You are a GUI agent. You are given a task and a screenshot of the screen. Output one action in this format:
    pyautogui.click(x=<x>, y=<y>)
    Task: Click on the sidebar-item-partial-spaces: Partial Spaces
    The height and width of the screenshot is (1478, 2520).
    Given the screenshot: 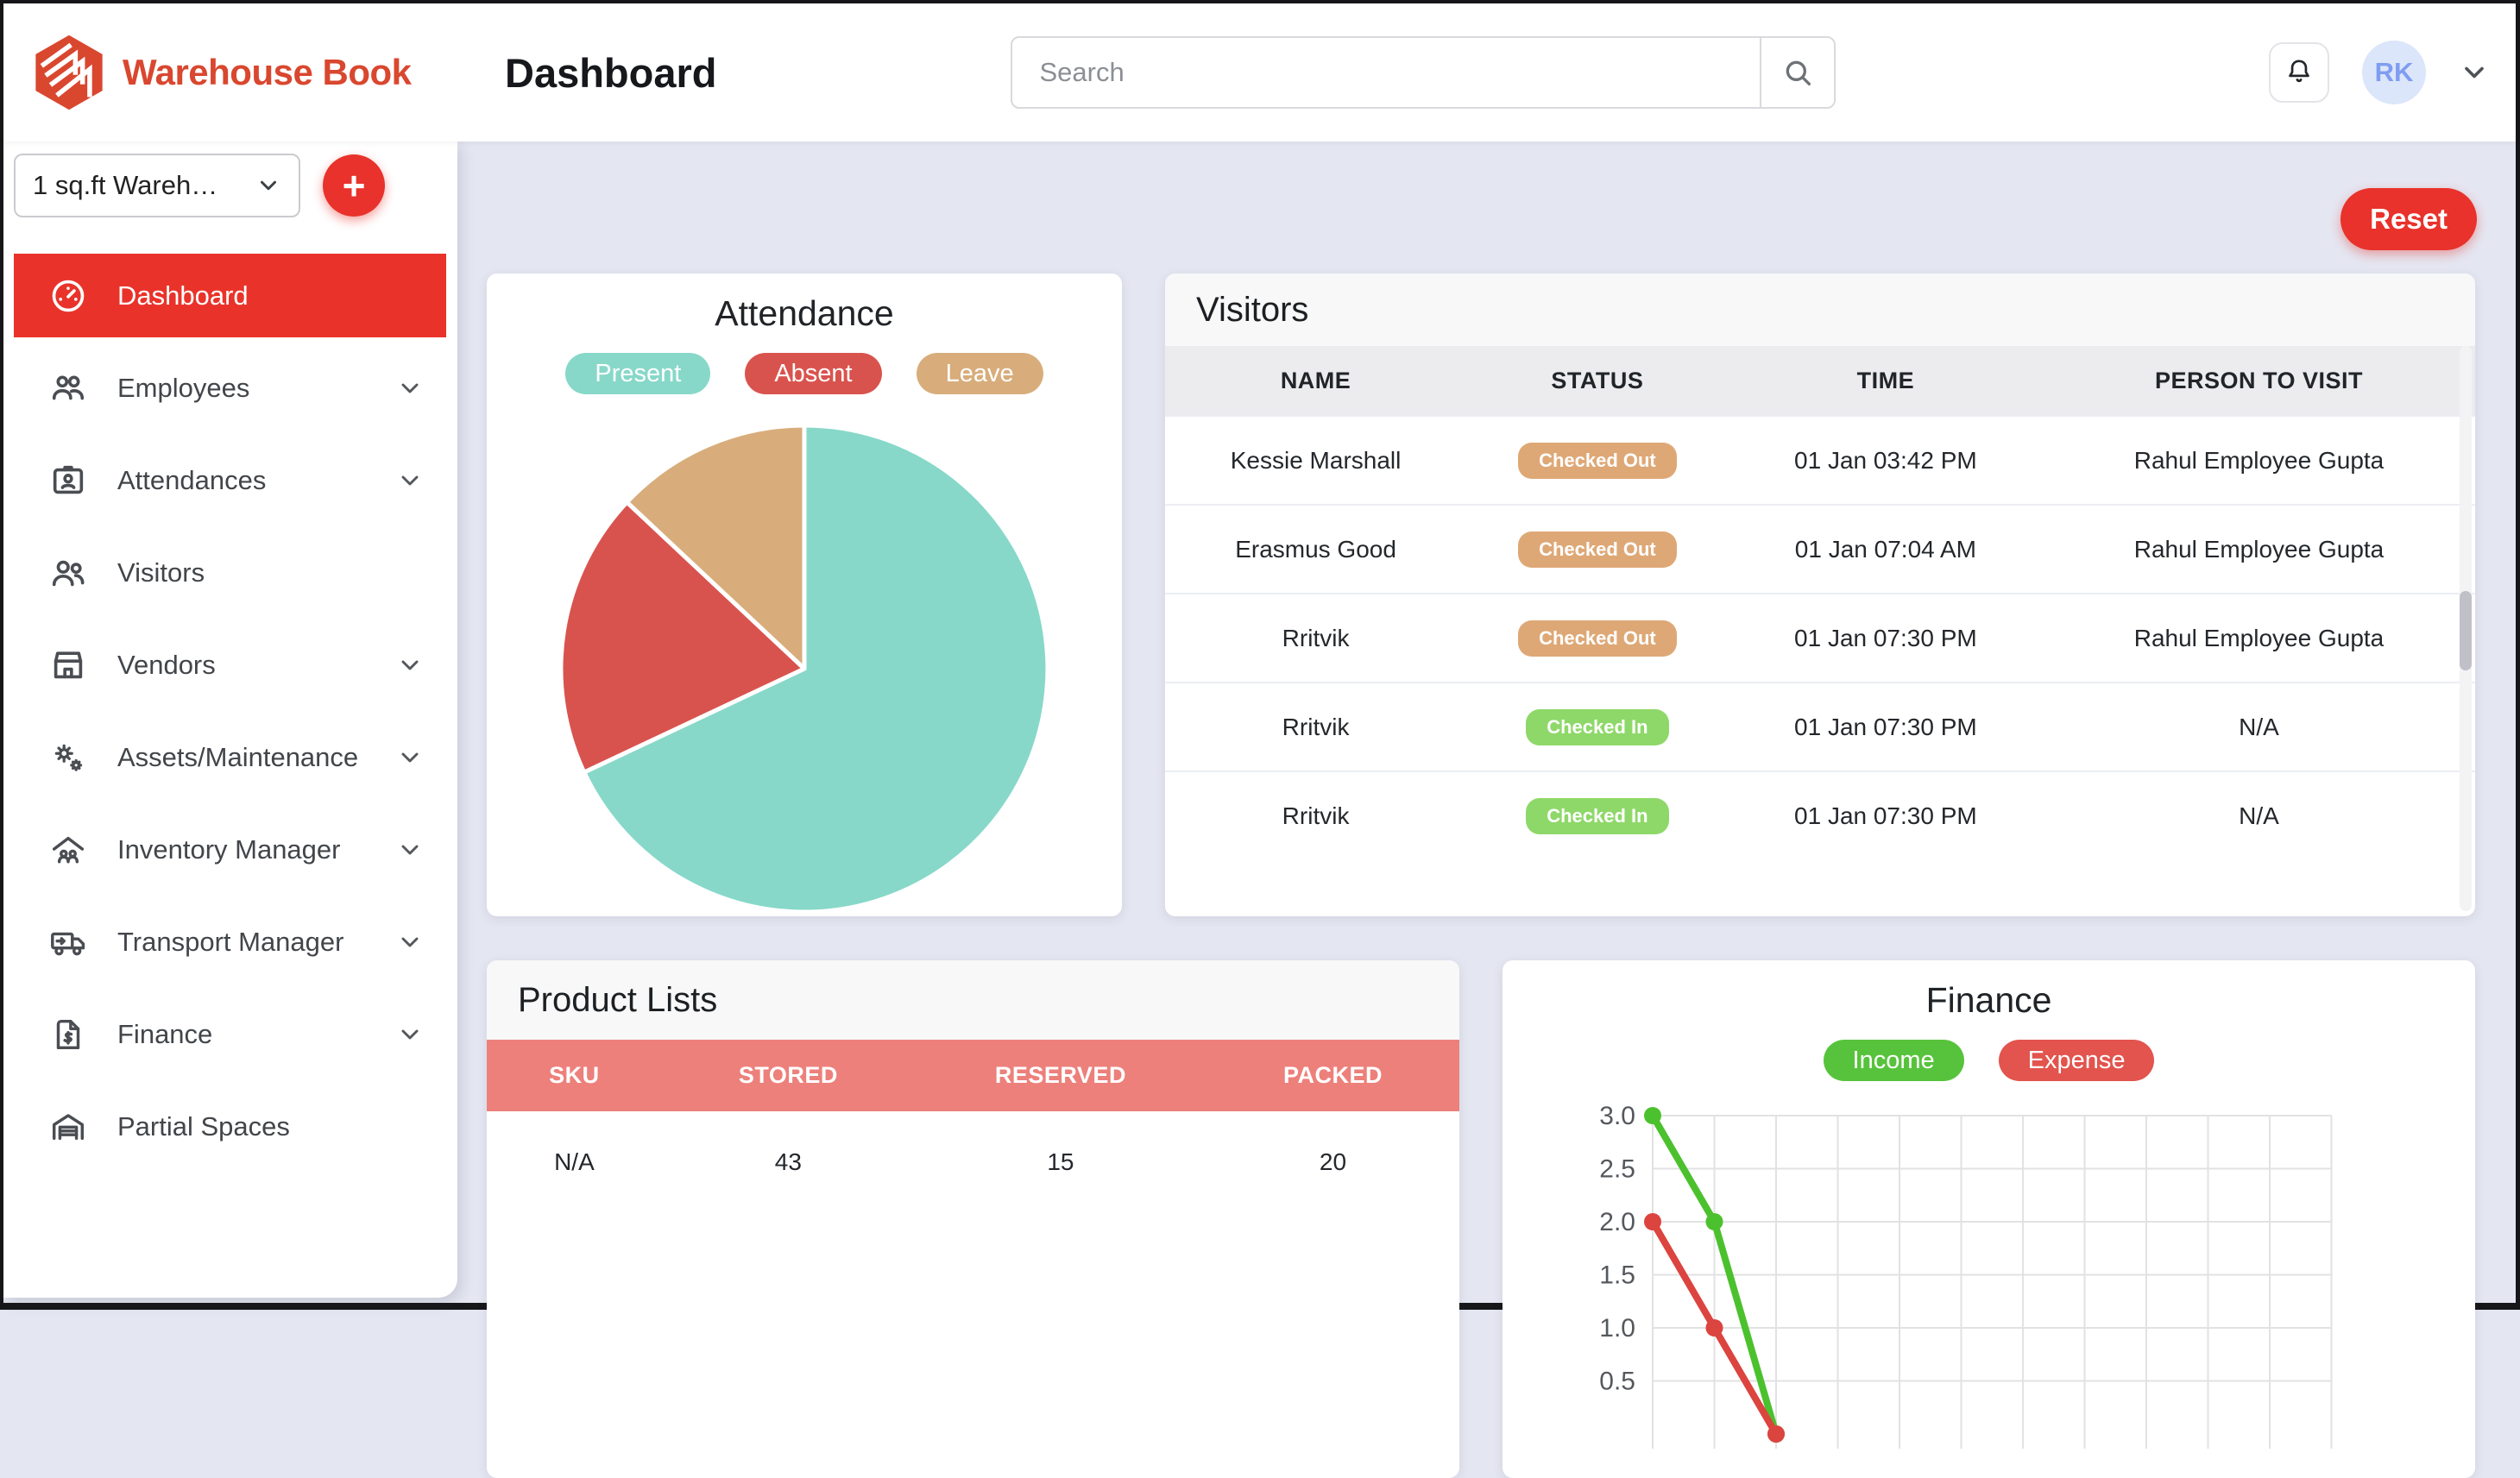 What is the action you would take?
    pyautogui.click(x=230, y=1126)
    